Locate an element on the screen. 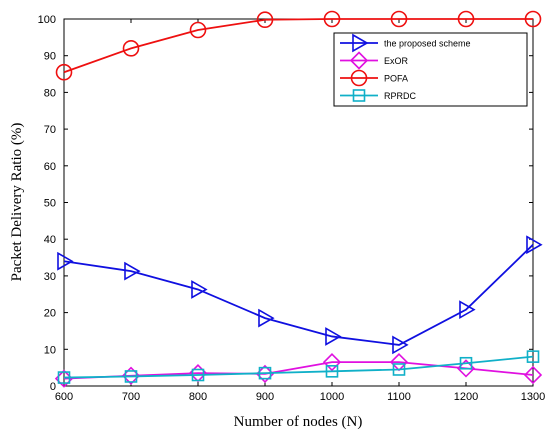 The image size is (550, 437). series-circle is located at coordinates (298, 45).